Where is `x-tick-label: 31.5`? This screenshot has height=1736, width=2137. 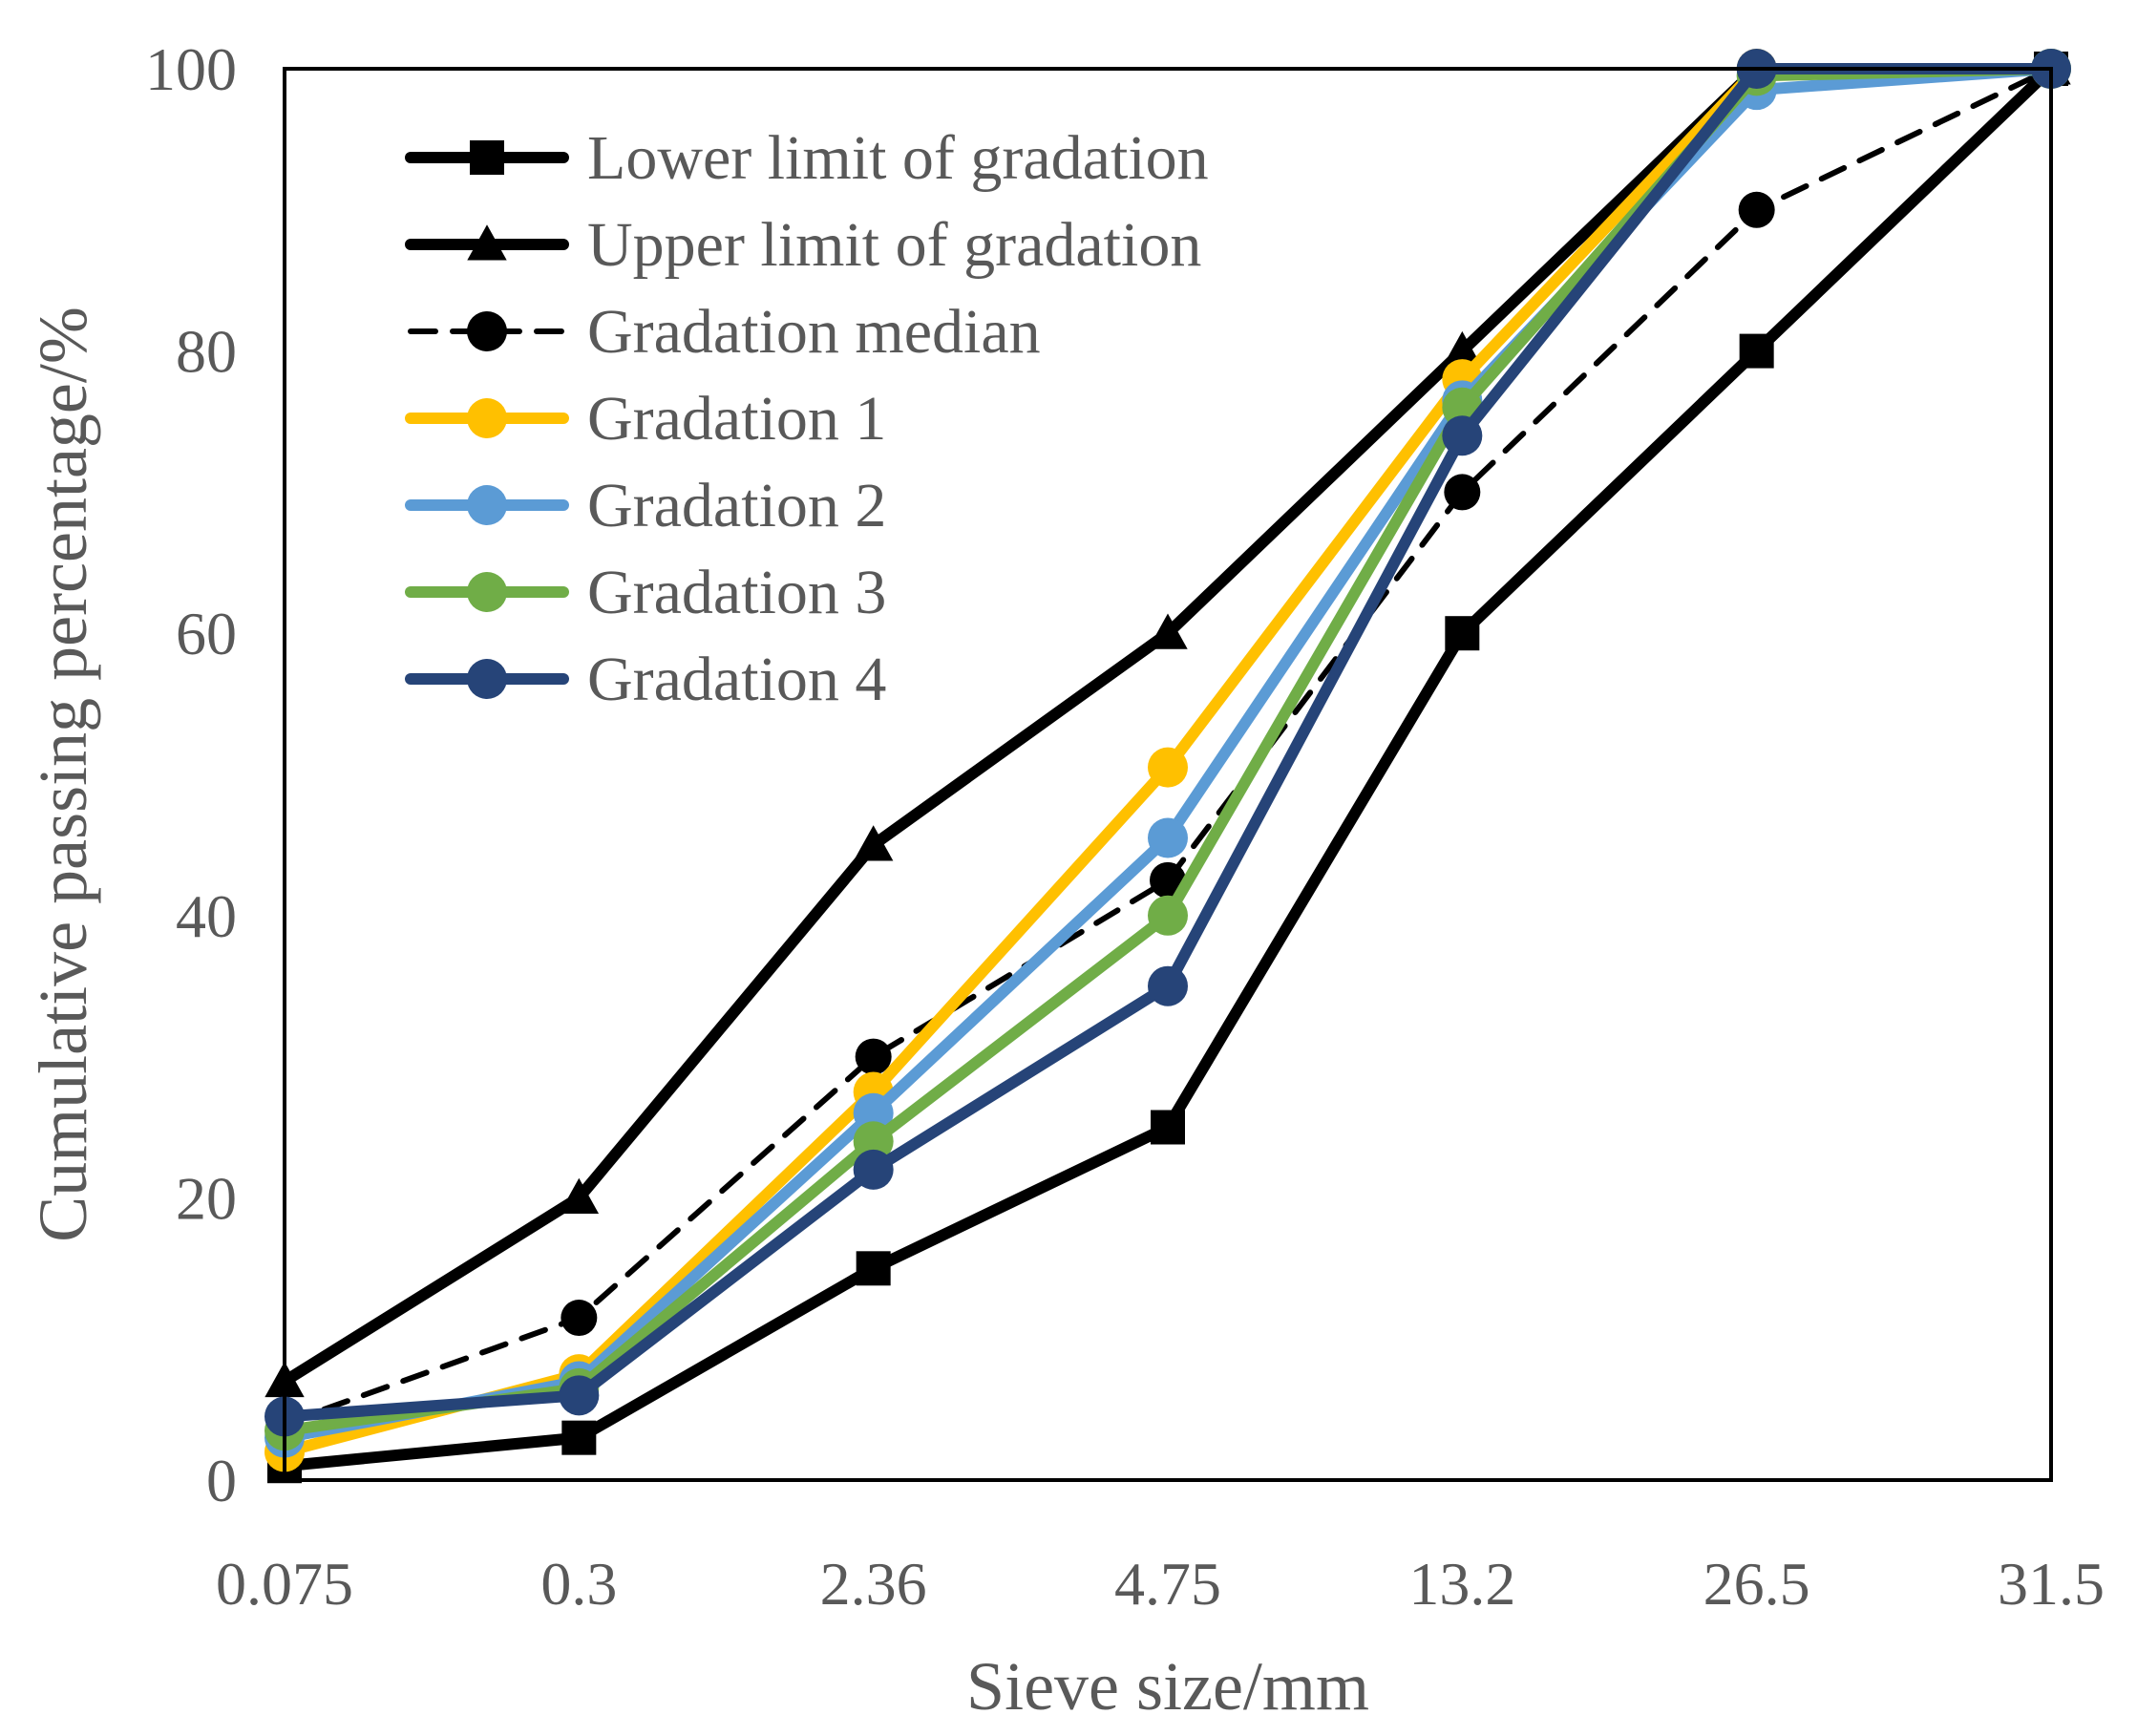
x-tick-label: 31.5 is located at coordinates (2051, 1584).